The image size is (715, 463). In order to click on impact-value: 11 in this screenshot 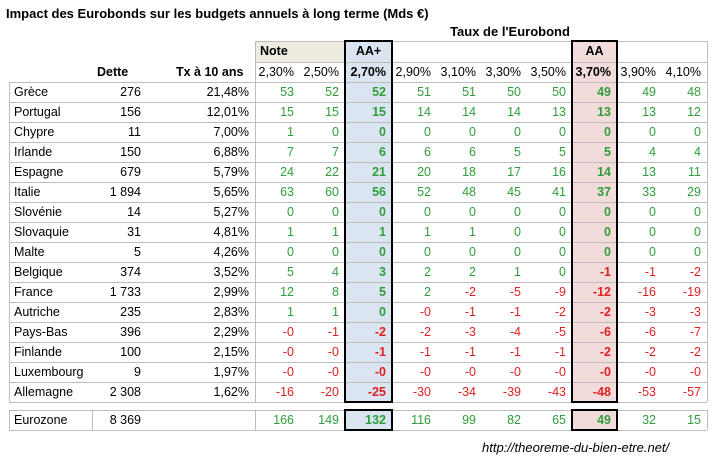, I will do `click(694, 172)`.